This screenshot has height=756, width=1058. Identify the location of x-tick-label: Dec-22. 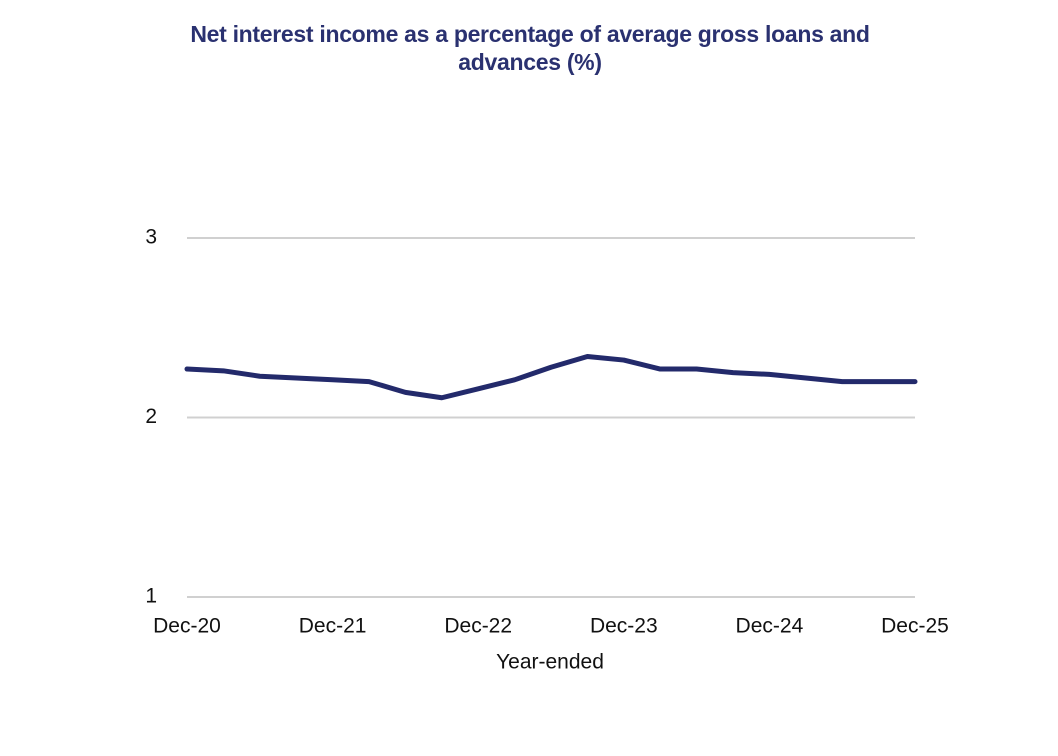
(478, 626).